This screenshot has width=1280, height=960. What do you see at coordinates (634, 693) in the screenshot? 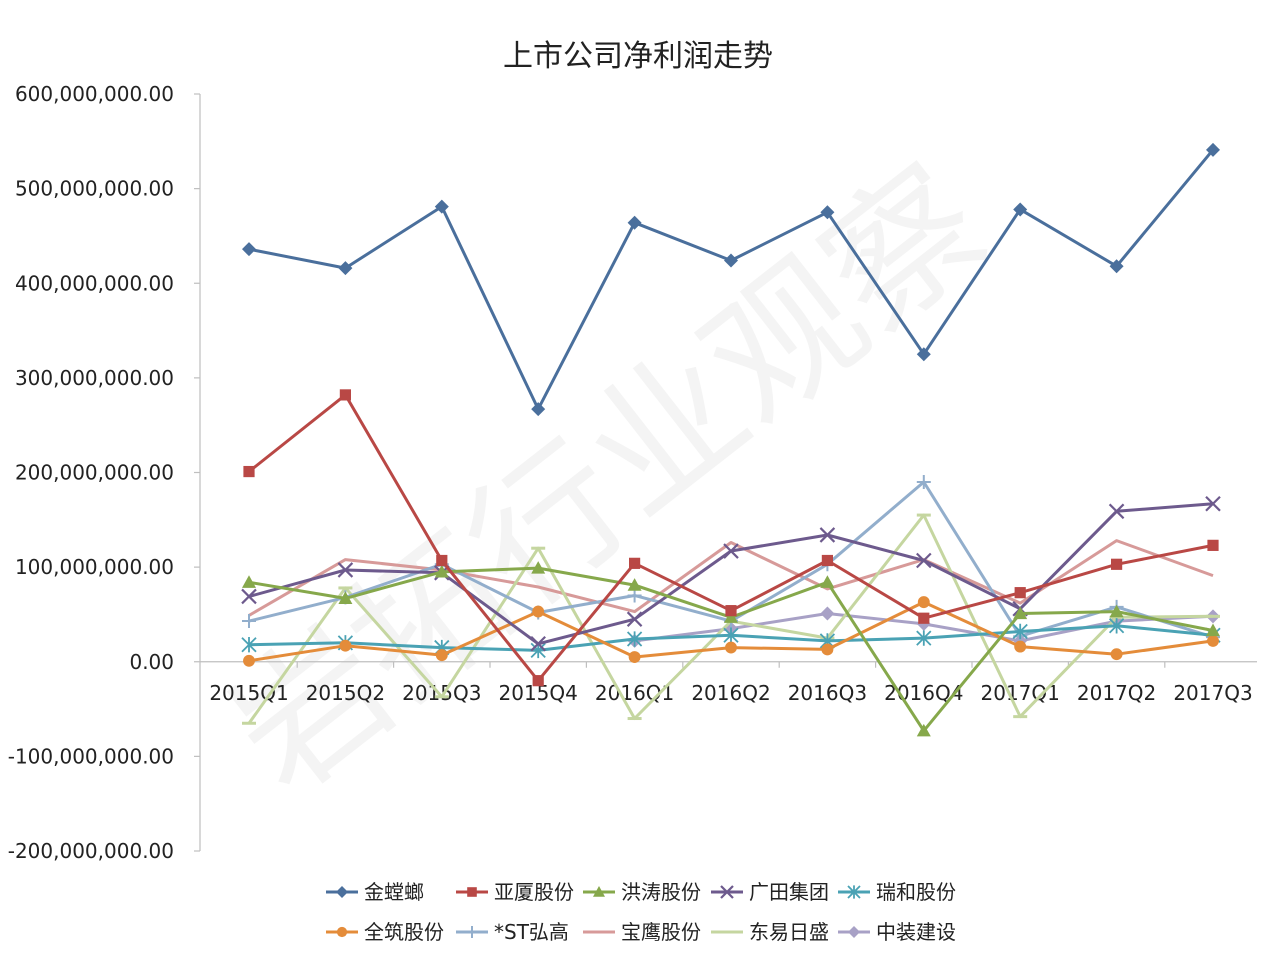
I see `x-tick-label: 2016Q1` at bounding box center [634, 693].